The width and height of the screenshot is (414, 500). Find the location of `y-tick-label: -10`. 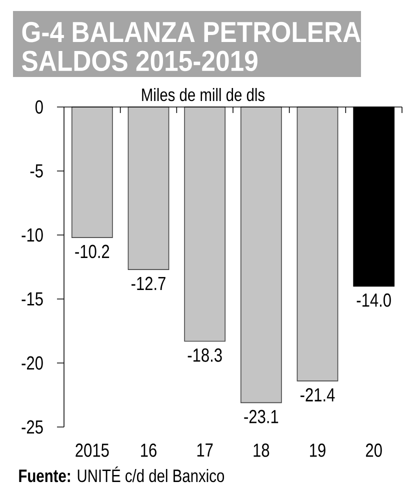

y-tick-label: -10 is located at coordinates (32, 235).